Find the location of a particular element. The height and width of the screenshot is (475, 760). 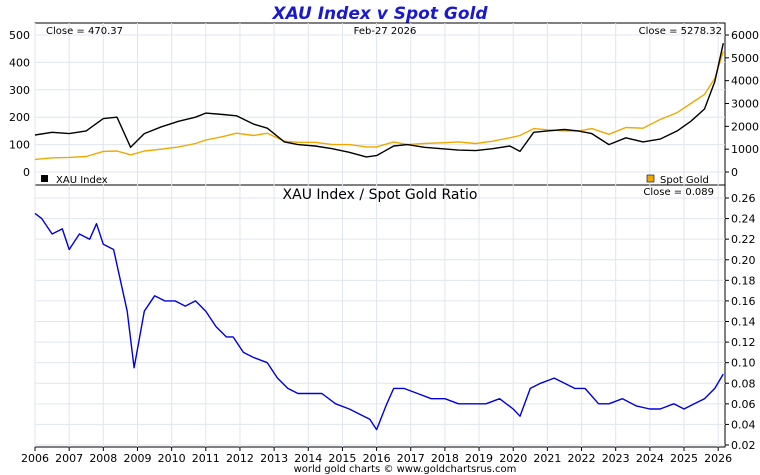

ratio-tick-label: 0.14 is located at coordinates (743, 322).